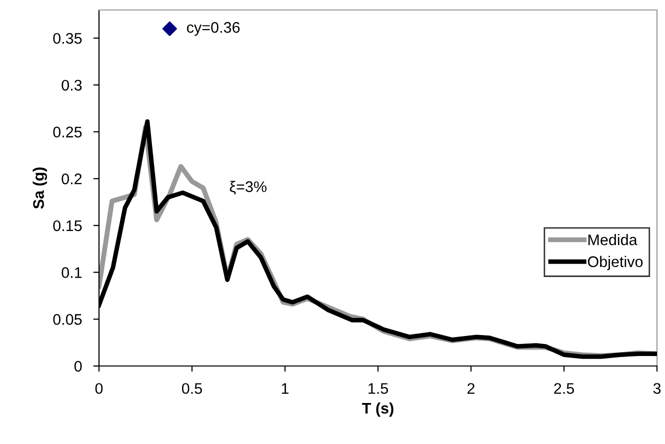 The image size is (665, 444). What do you see at coordinates (99, 388) in the screenshot?
I see `x-tick-label: 0` at bounding box center [99, 388].